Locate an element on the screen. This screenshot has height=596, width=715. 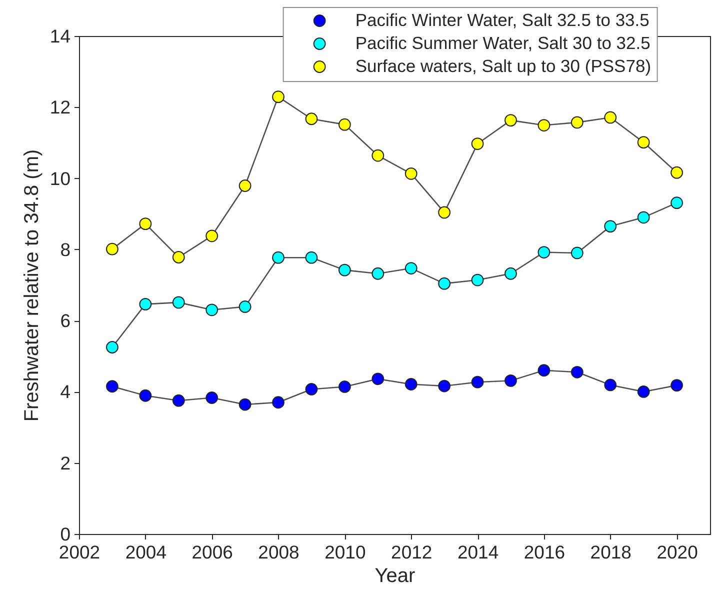
y-tick-label: 6 is located at coordinates (65, 321).